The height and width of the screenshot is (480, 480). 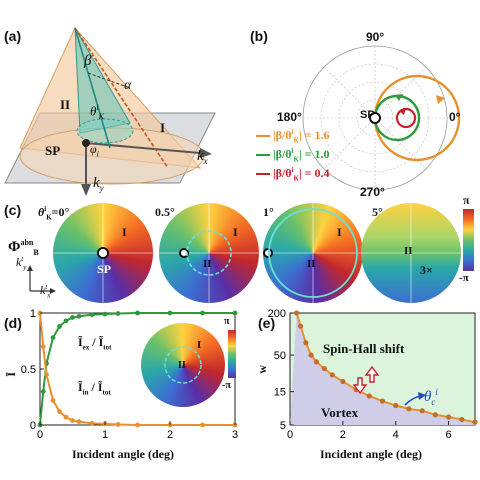 I want to click on inset-d-region-II: II, so click(x=182, y=365).